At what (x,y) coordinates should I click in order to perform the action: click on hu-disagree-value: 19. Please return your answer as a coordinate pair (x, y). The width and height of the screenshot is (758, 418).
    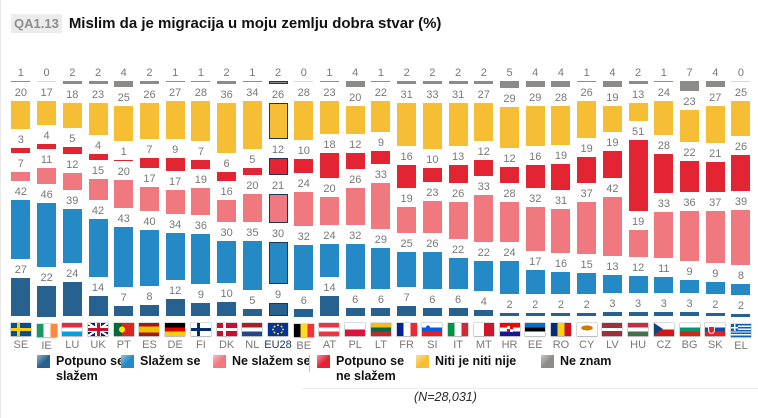
    Looking at the image, I should click on (638, 222).